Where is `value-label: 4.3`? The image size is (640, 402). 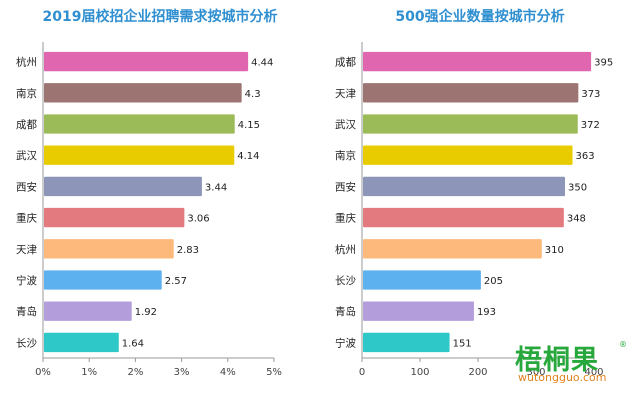
value-label: 4.3 is located at coordinates (253, 94).